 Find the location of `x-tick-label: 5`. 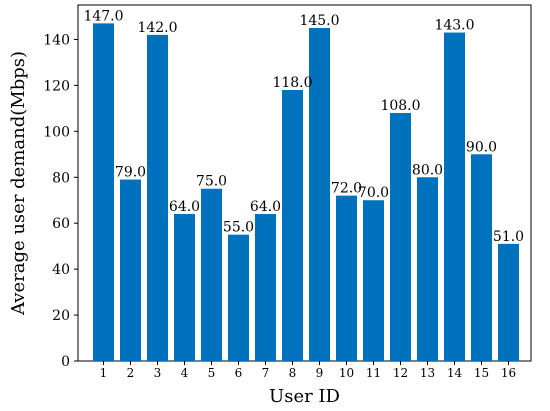

x-tick-label: 5 is located at coordinates (212, 373).